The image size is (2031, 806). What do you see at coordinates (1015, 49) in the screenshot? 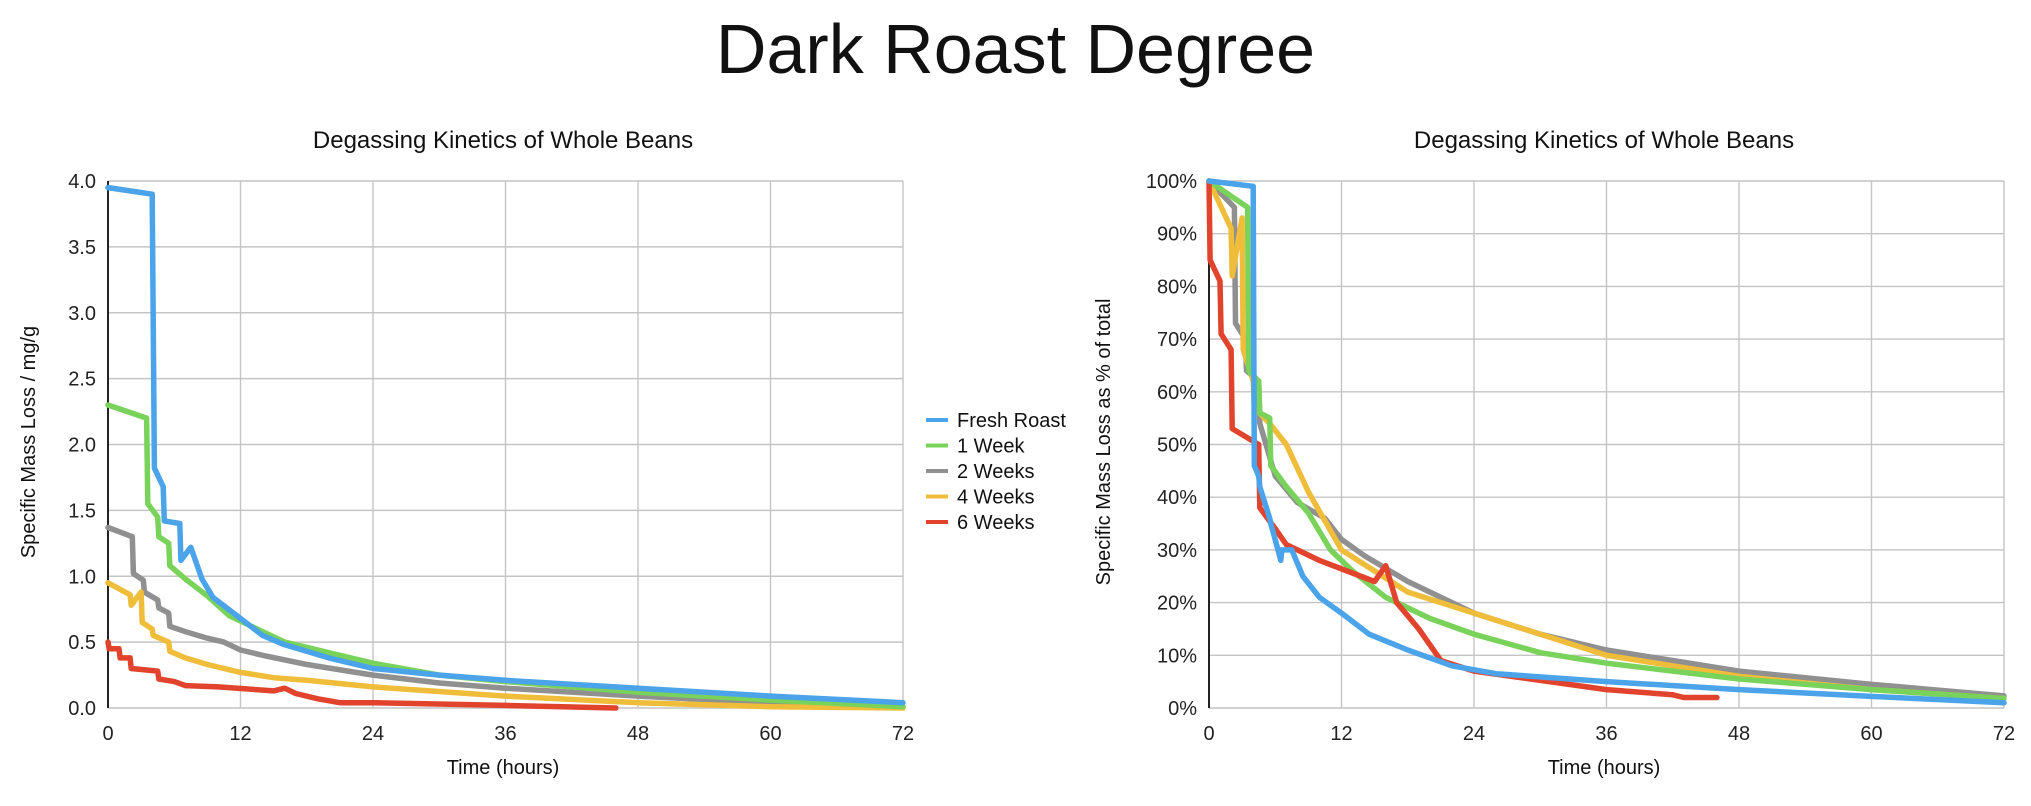
I see `page-title: Dark Roast Degree` at bounding box center [1015, 49].